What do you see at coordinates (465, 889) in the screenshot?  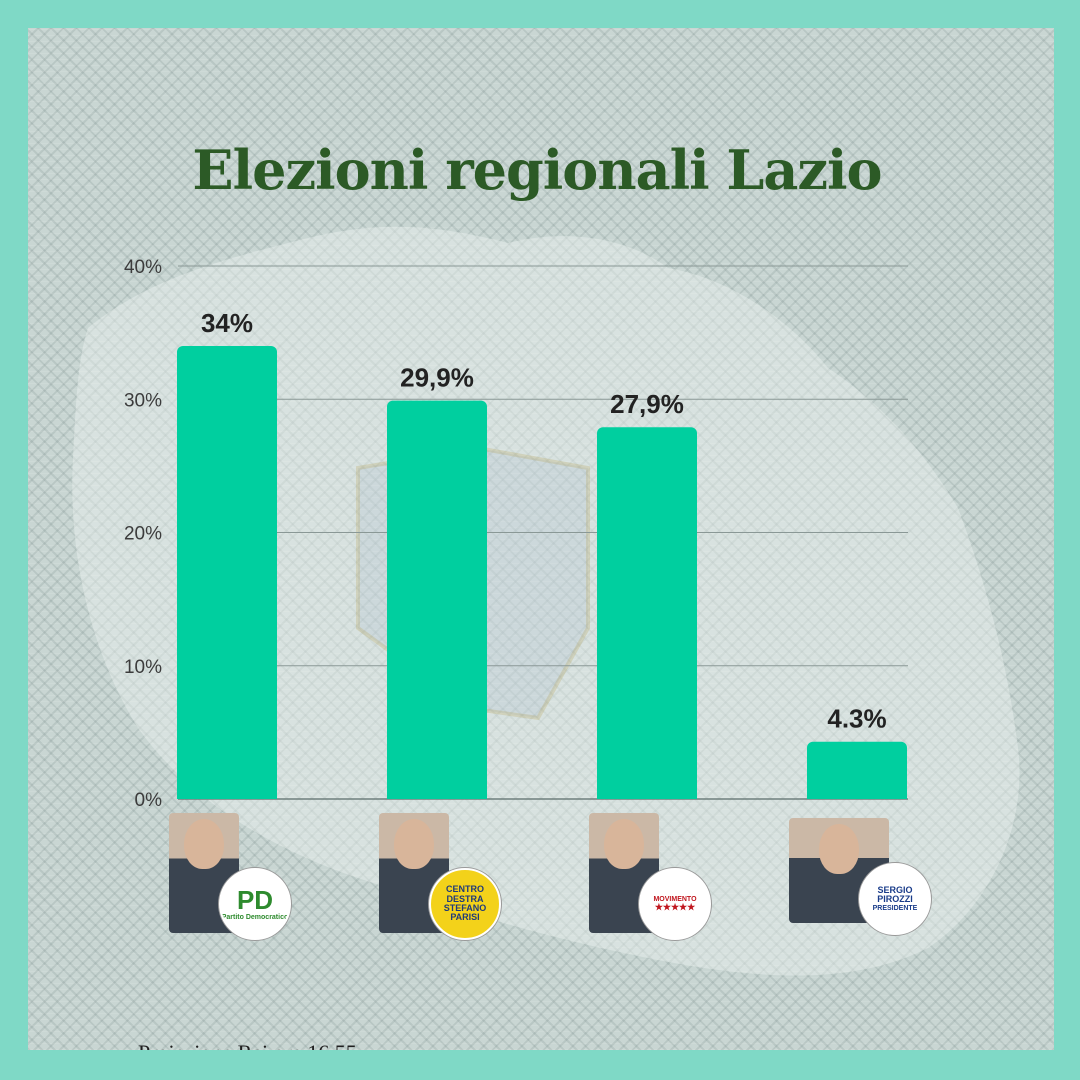 I see `logo-text: CENTRO` at bounding box center [465, 889].